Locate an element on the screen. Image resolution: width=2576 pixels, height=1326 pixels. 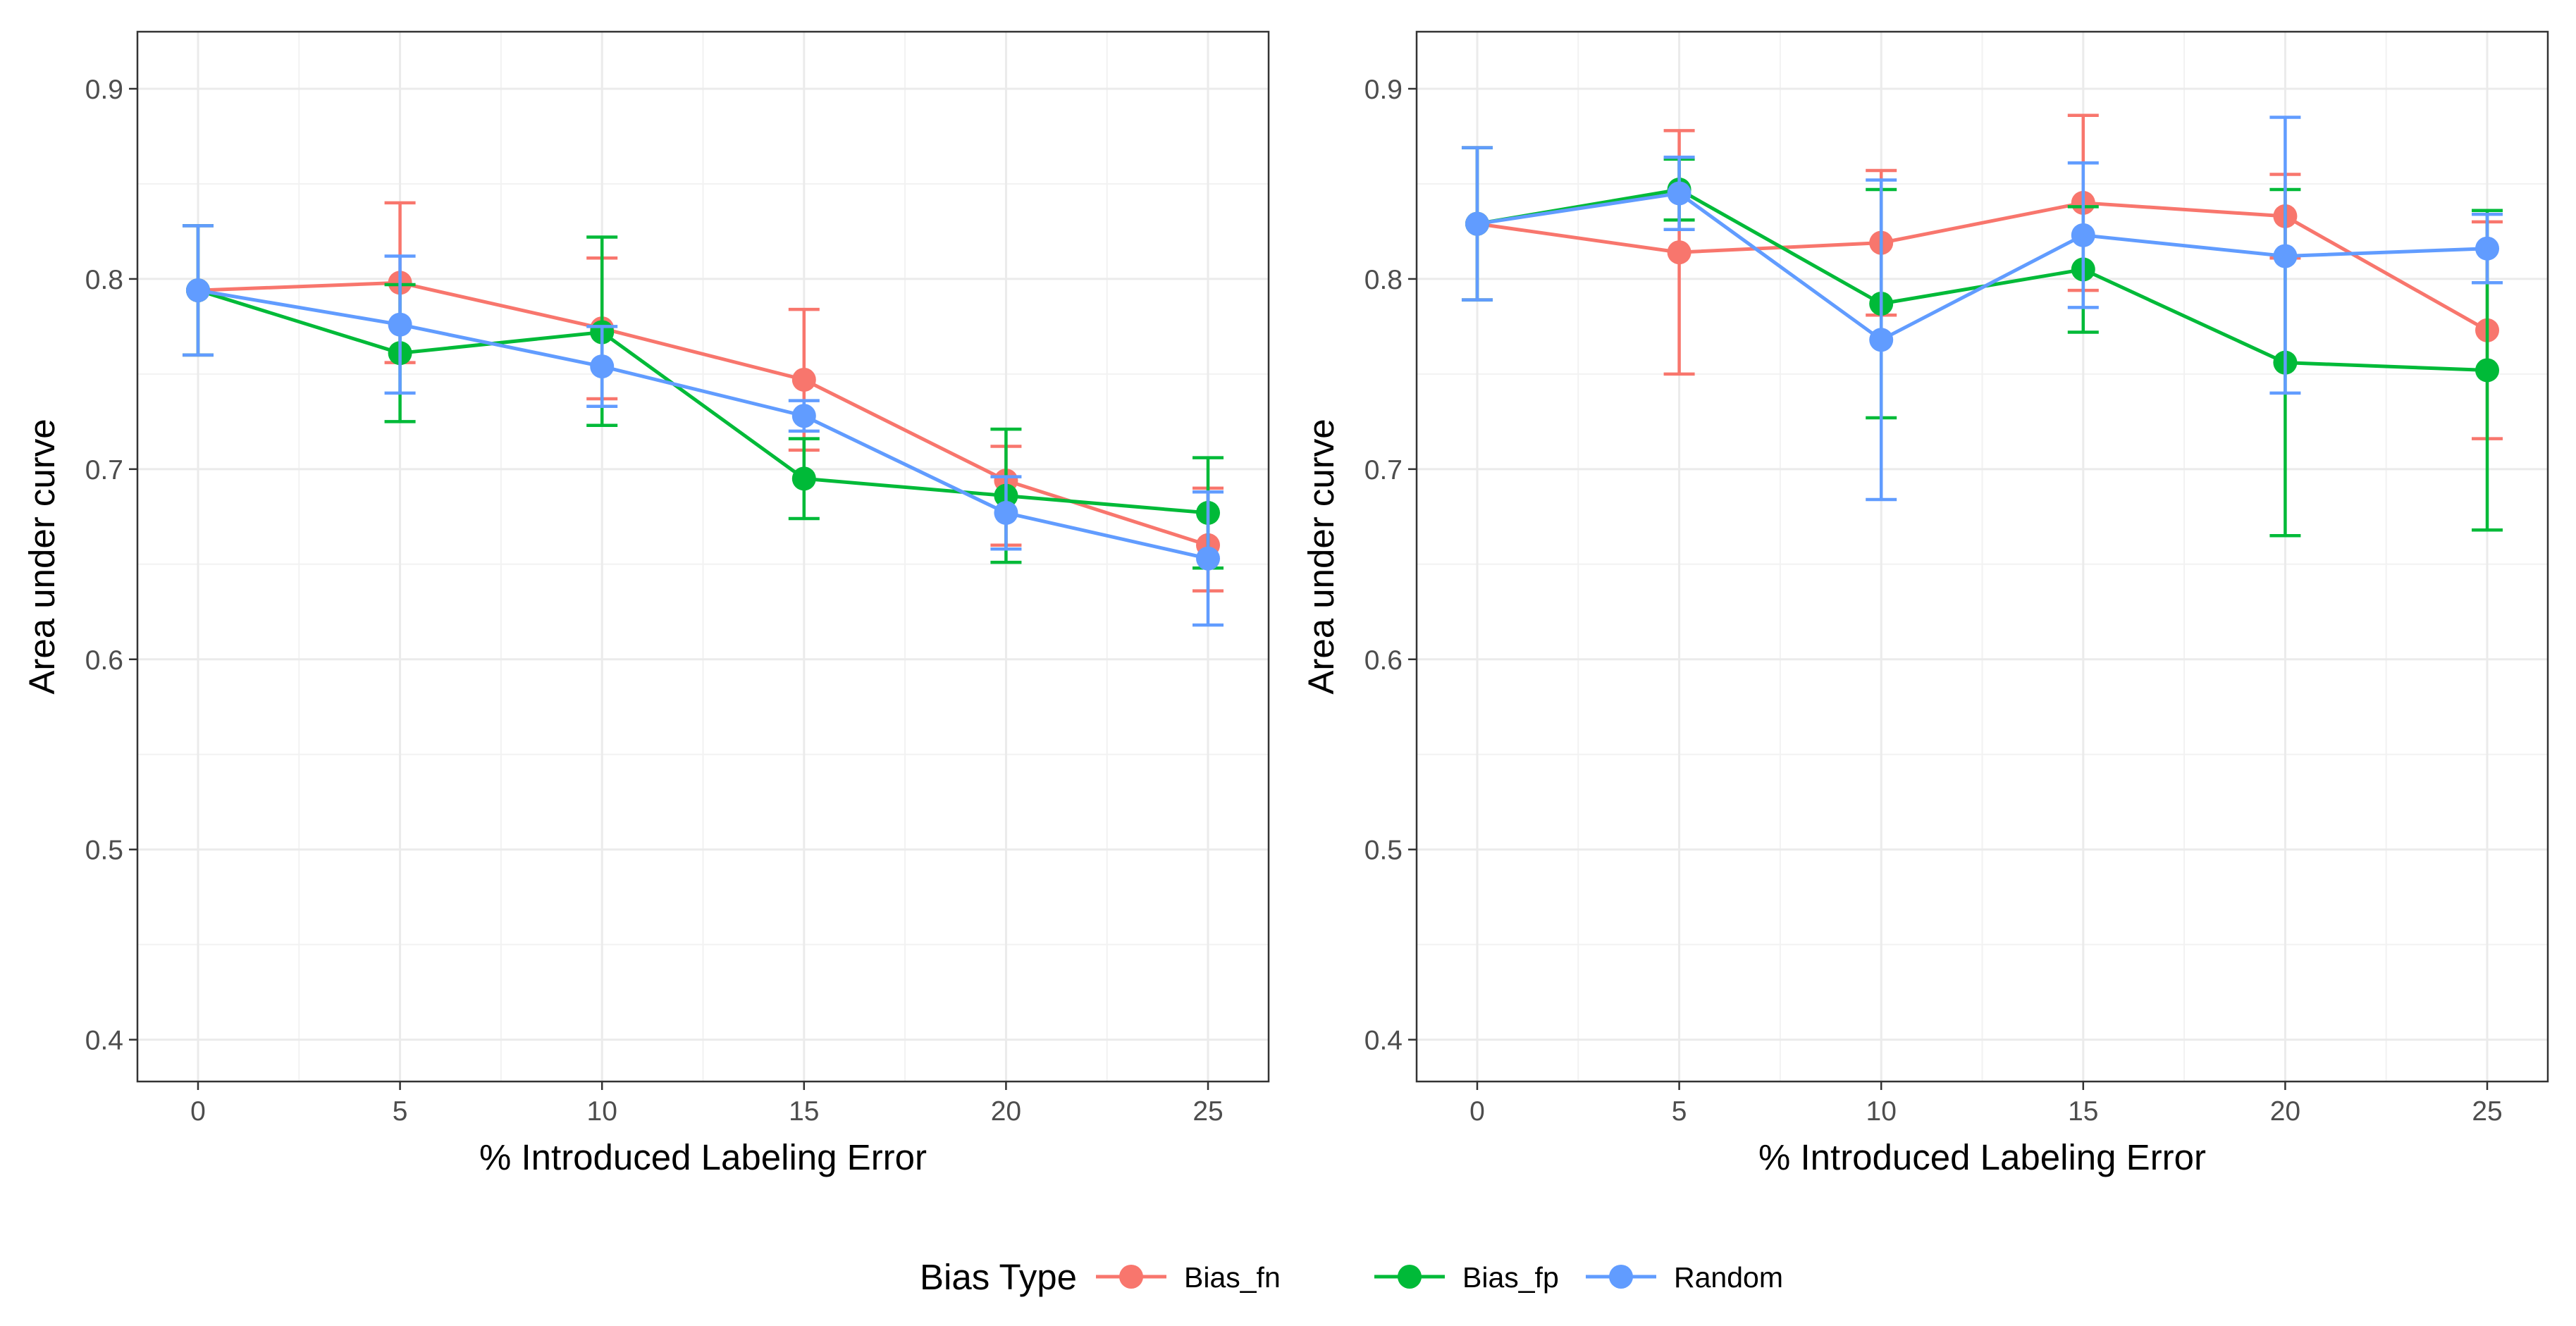
legend-entry-bias-fp: Bias_fp is located at coordinates (1467, 1277).